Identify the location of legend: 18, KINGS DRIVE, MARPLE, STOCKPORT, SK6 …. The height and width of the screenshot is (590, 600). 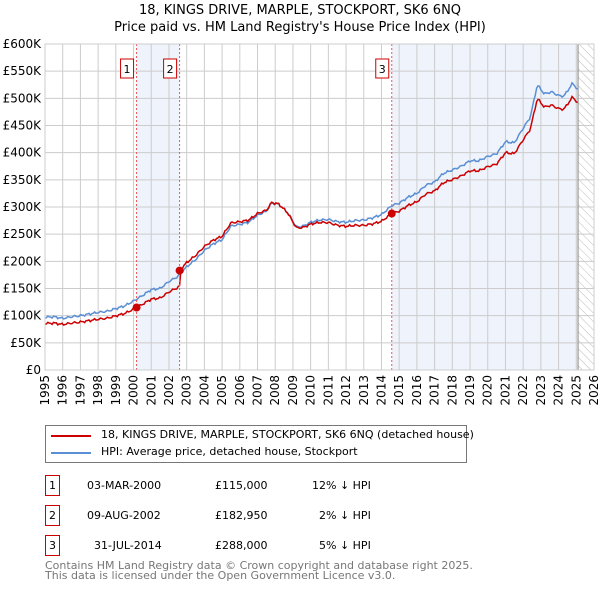
(259, 444).